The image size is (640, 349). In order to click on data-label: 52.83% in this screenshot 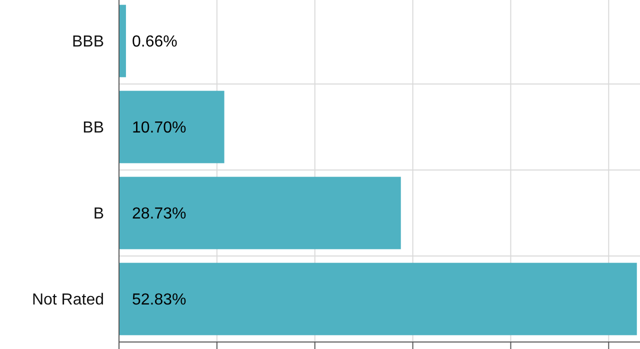, I will do `click(159, 300)`.